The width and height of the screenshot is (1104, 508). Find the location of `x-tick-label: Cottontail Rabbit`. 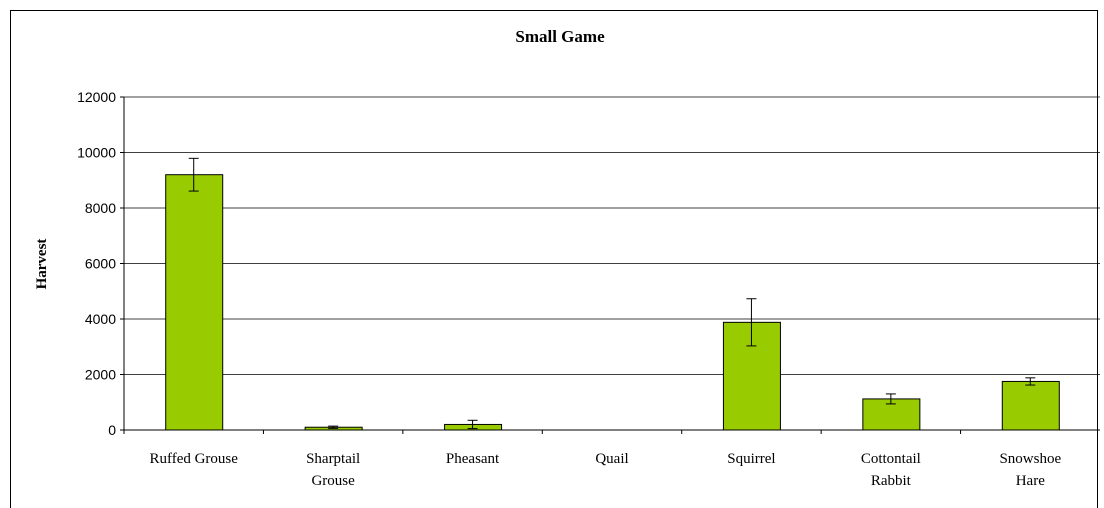

x-tick-label: Cottontail Rabbit is located at coordinates (891, 470).